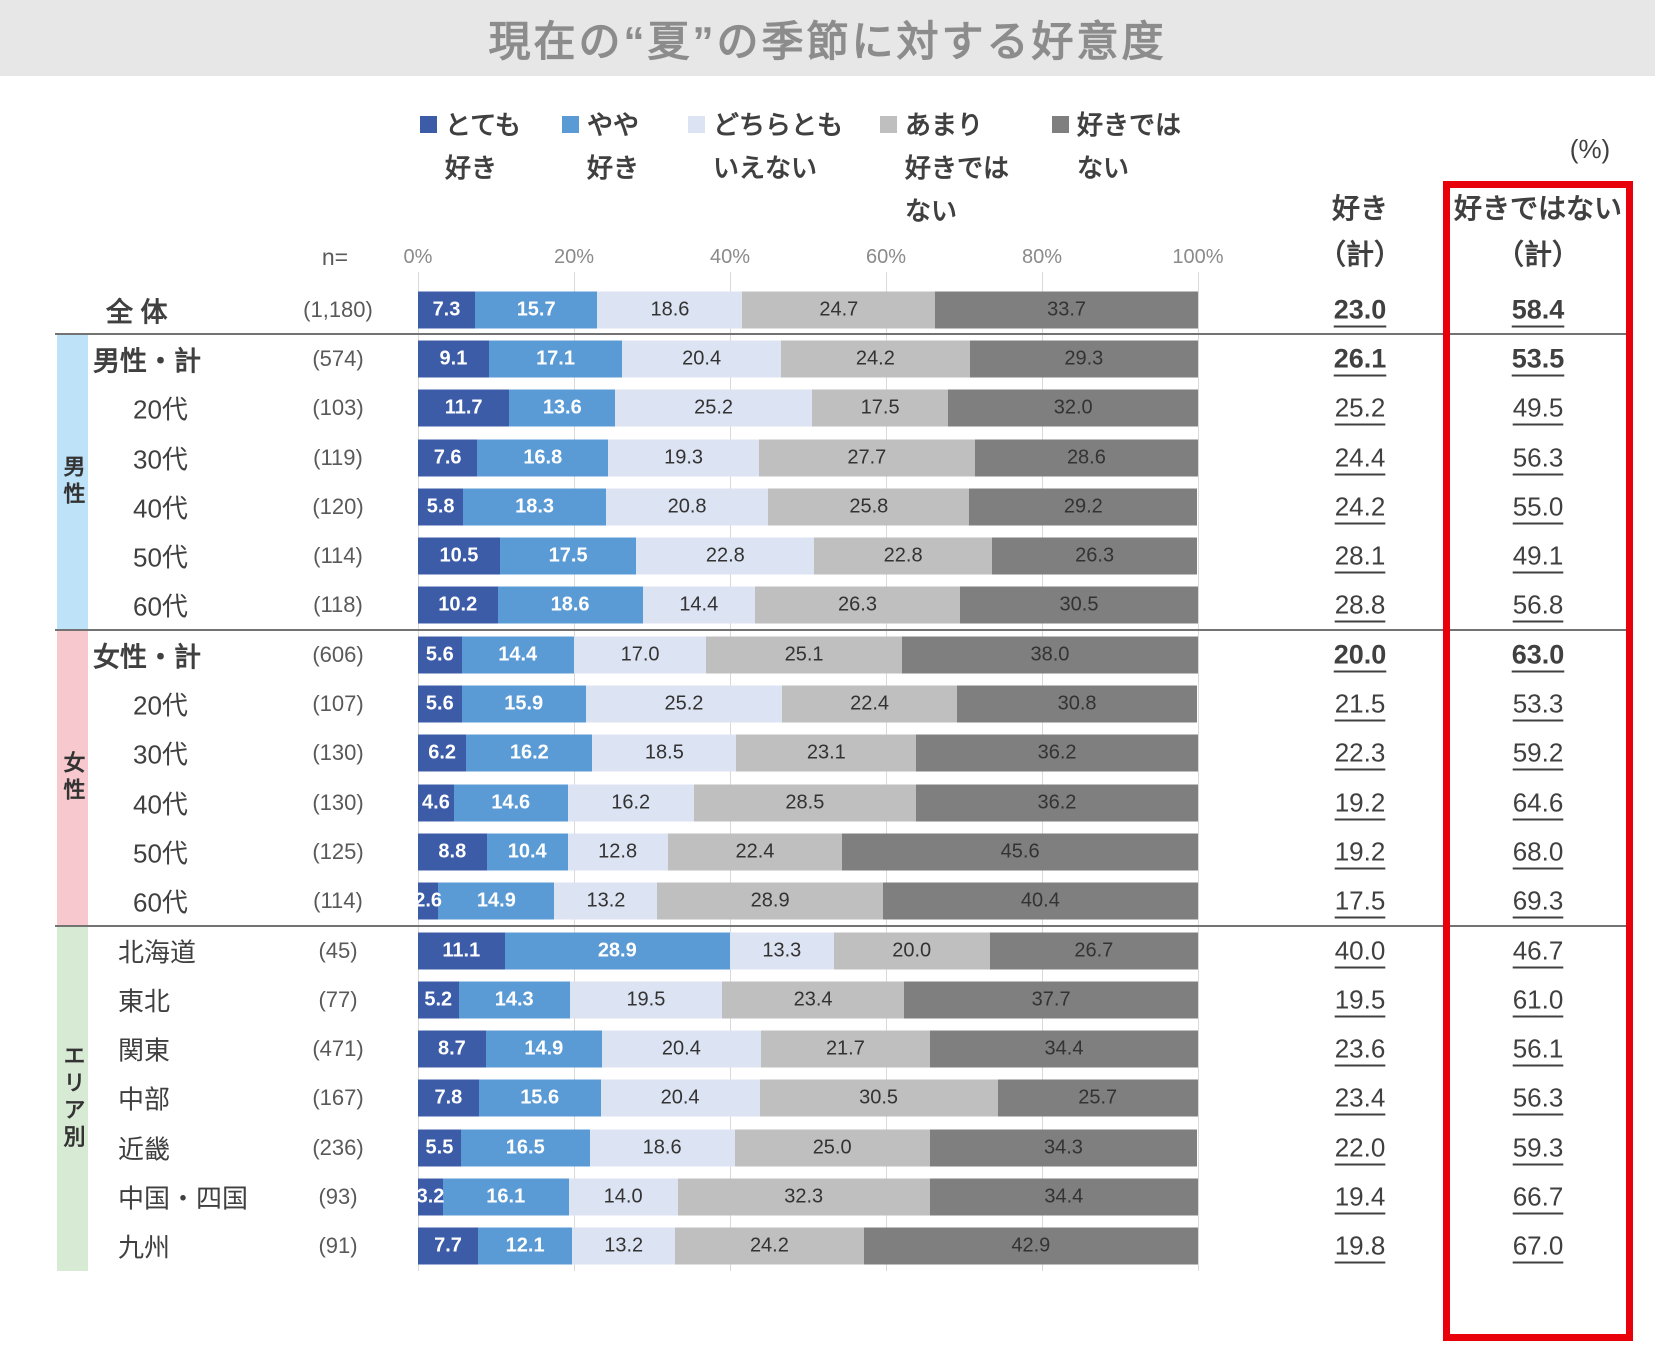 Image resolution: width=1655 pixels, height=1350 pixels. Describe the element at coordinates (1538, 1245) in the screenshot. I see `dislike-total-value: 67.0` at that location.